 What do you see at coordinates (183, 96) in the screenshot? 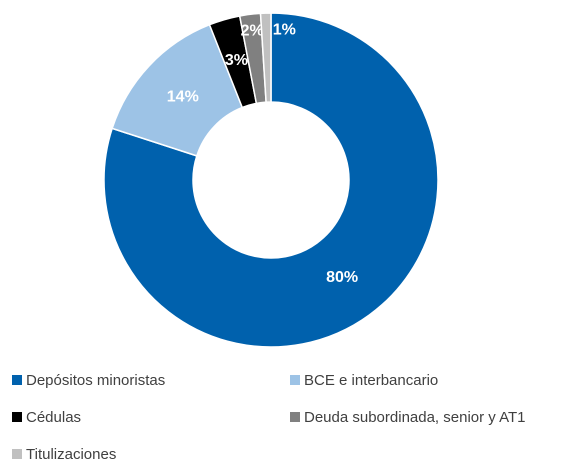
I see `data-label: 14%` at bounding box center [183, 96].